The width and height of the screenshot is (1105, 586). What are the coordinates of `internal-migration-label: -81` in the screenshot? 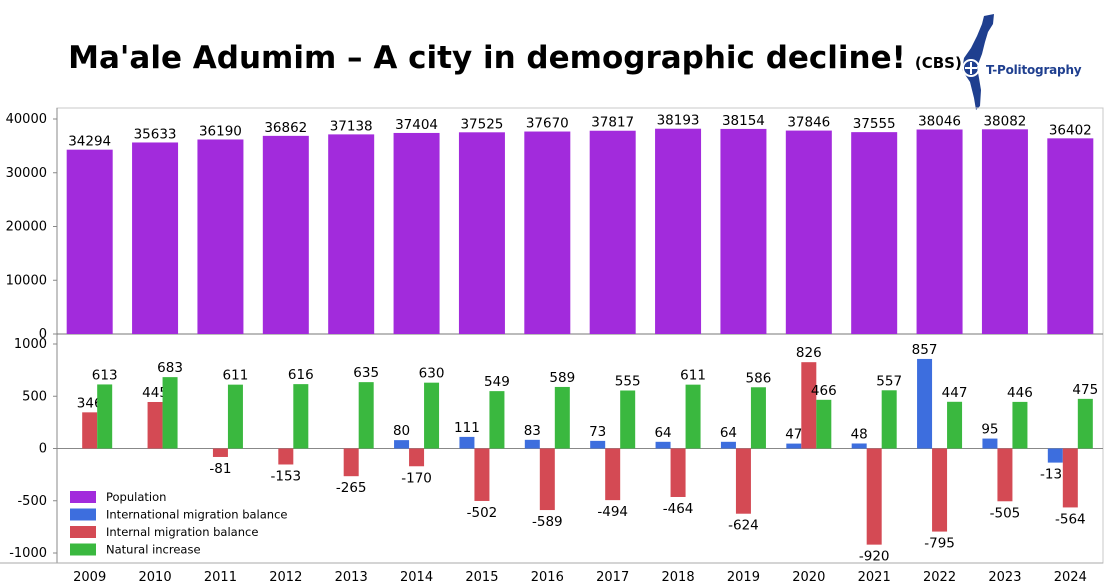 It's located at (220, 469).